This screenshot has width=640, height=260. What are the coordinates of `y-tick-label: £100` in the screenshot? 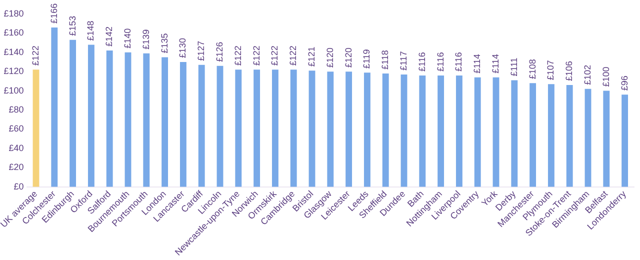 It's located at (14, 90).